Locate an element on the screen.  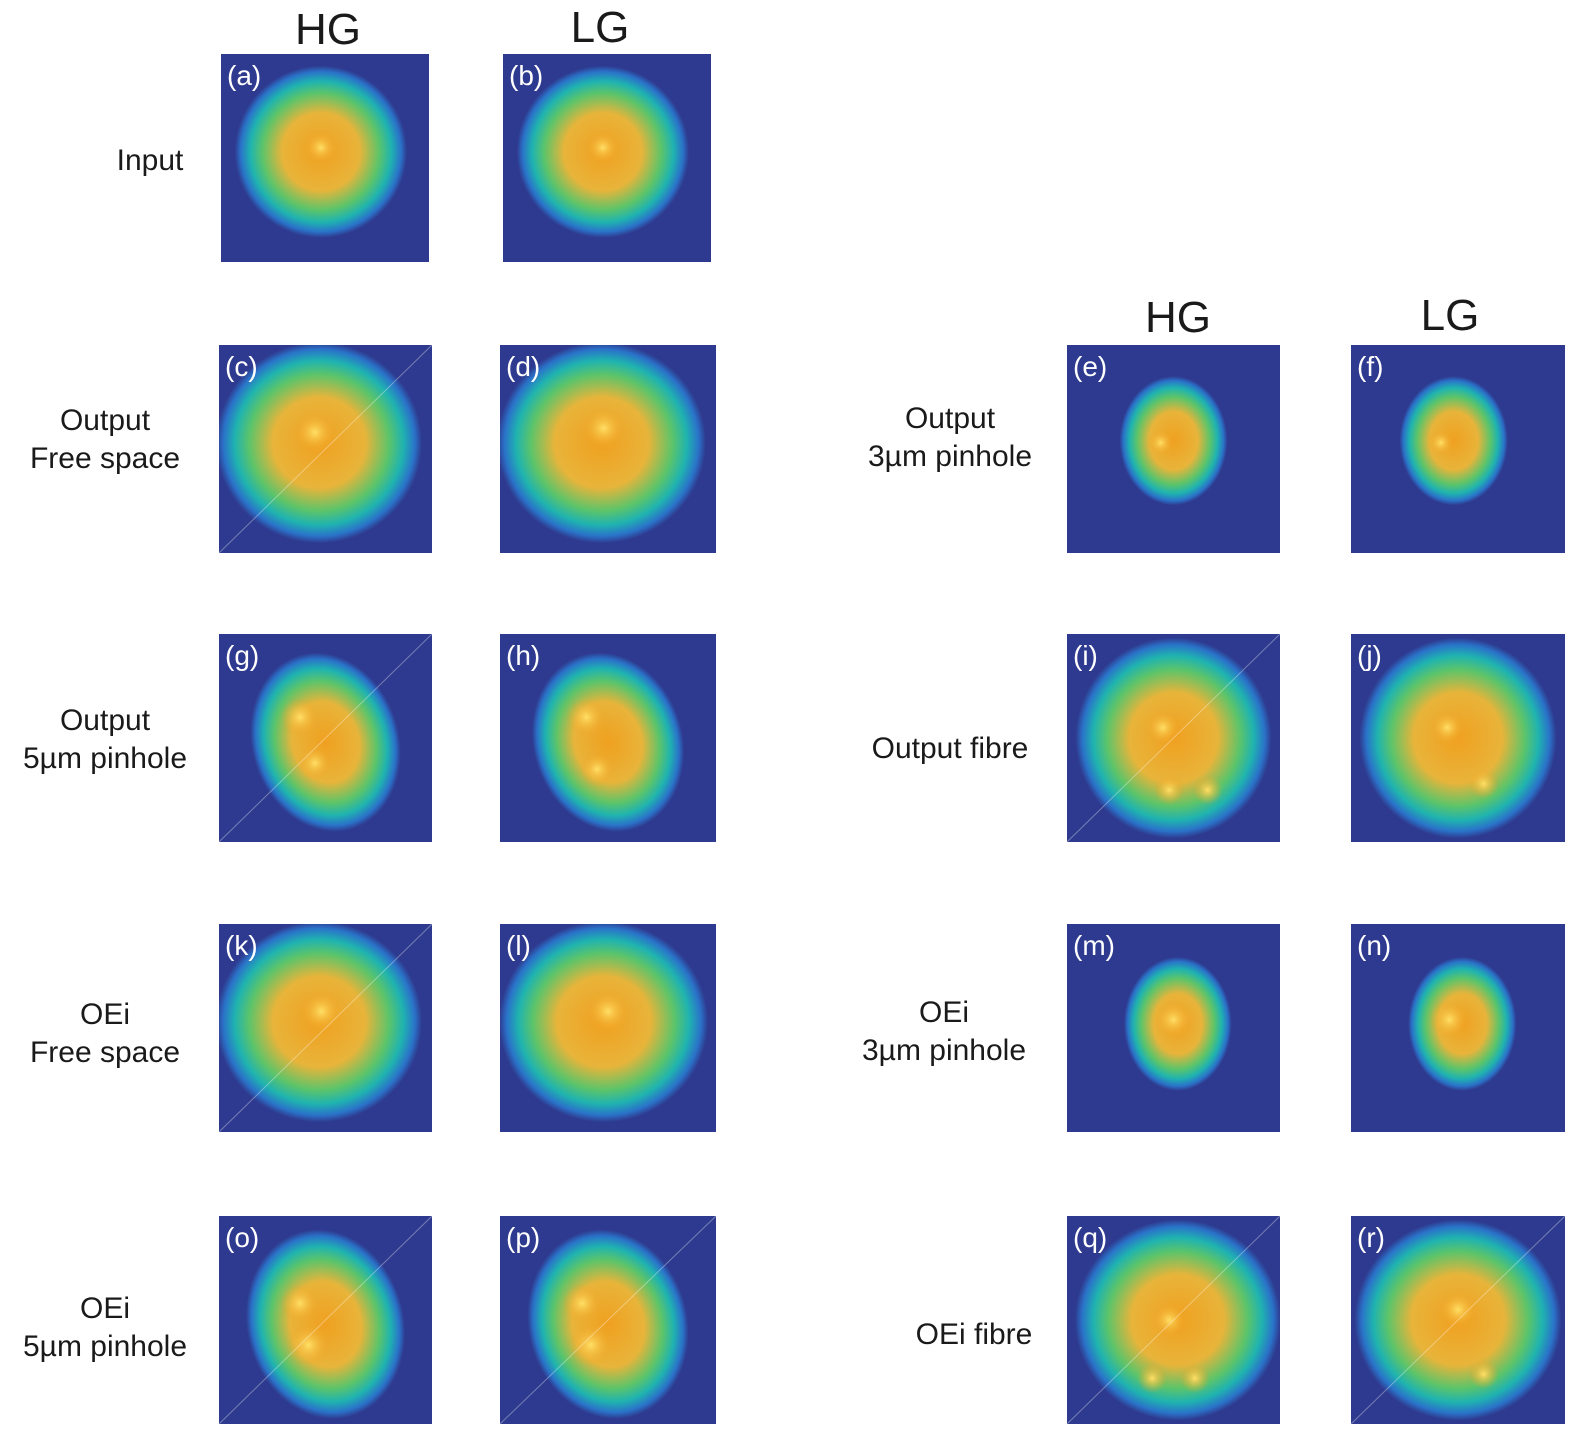
beam-panel-d: (d) is located at coordinates (608, 449).